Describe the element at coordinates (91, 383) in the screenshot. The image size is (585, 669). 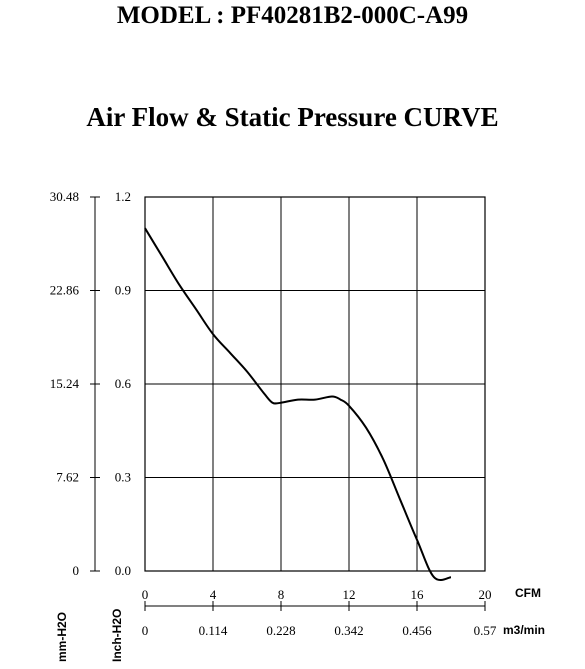
I see `left-axes: 0 0.0 7.62 0.3 15.24 0.6 22.86 0.9 30.48 1.2` at that location.